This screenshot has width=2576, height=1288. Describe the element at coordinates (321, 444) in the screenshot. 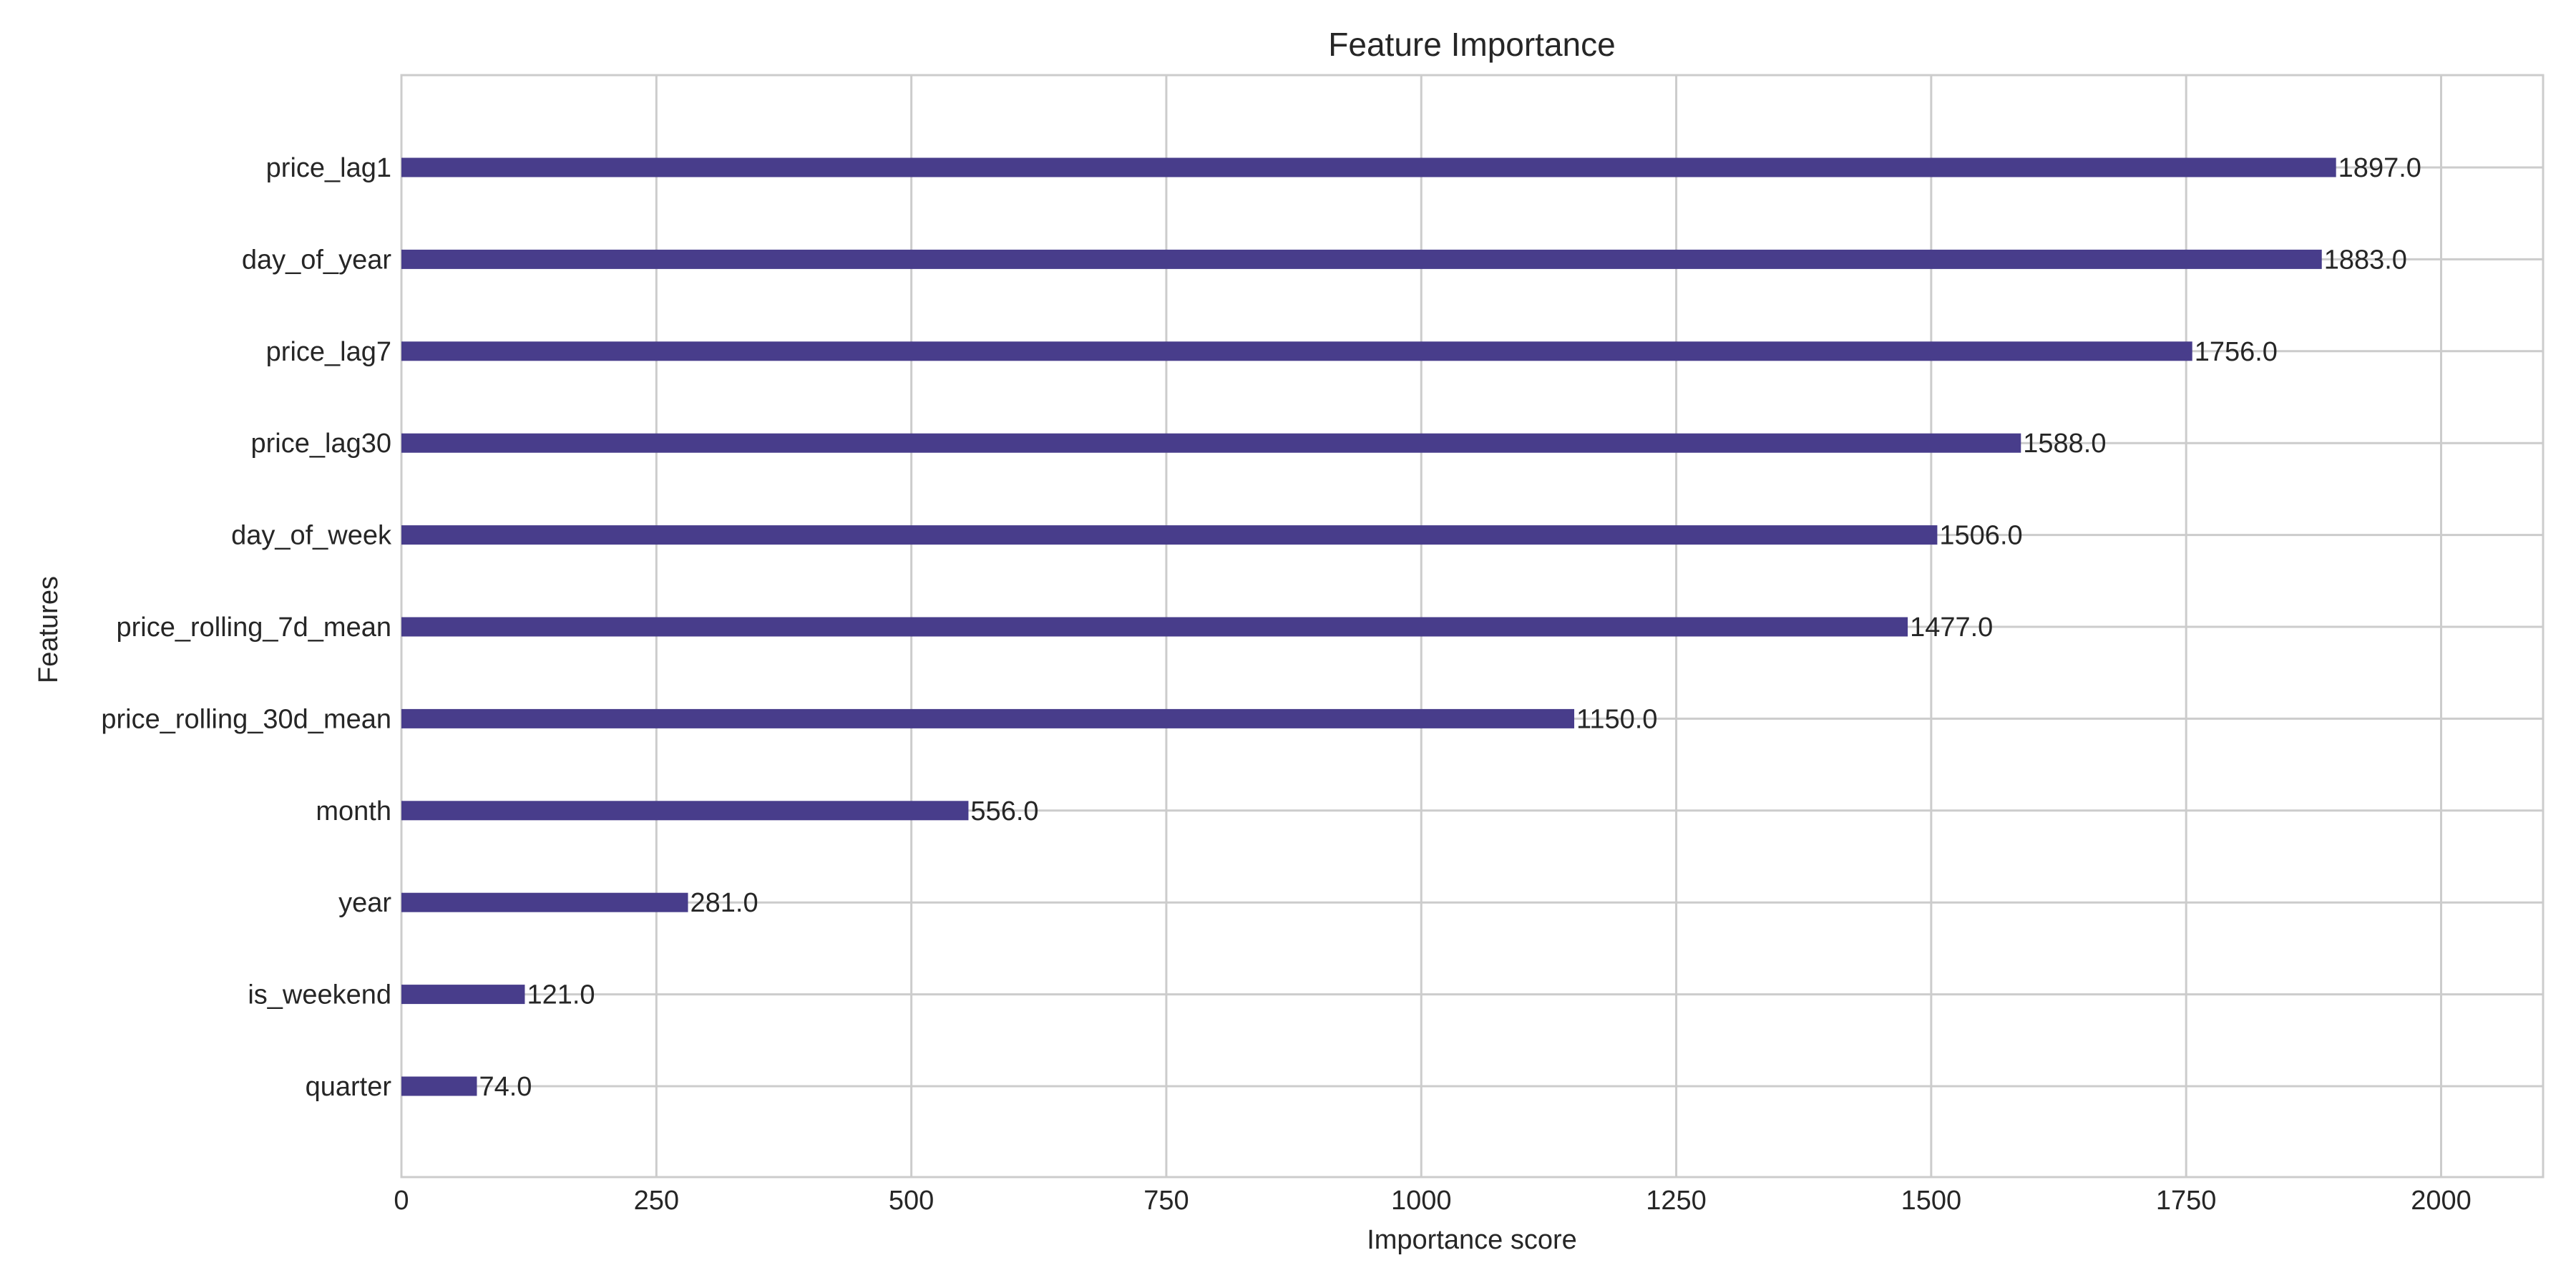

I see `category-label: price_lag30` at that location.